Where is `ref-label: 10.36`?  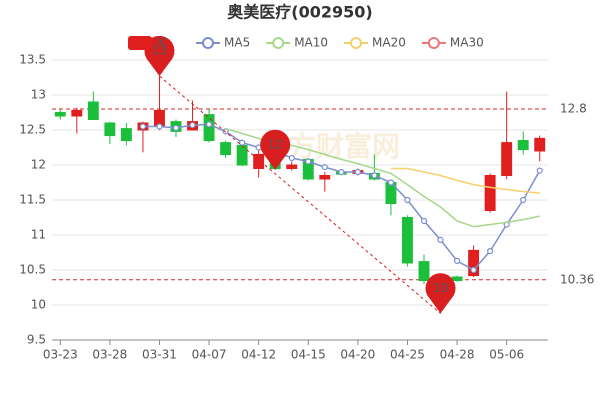 ref-label: 10.36 is located at coordinates (577, 279).